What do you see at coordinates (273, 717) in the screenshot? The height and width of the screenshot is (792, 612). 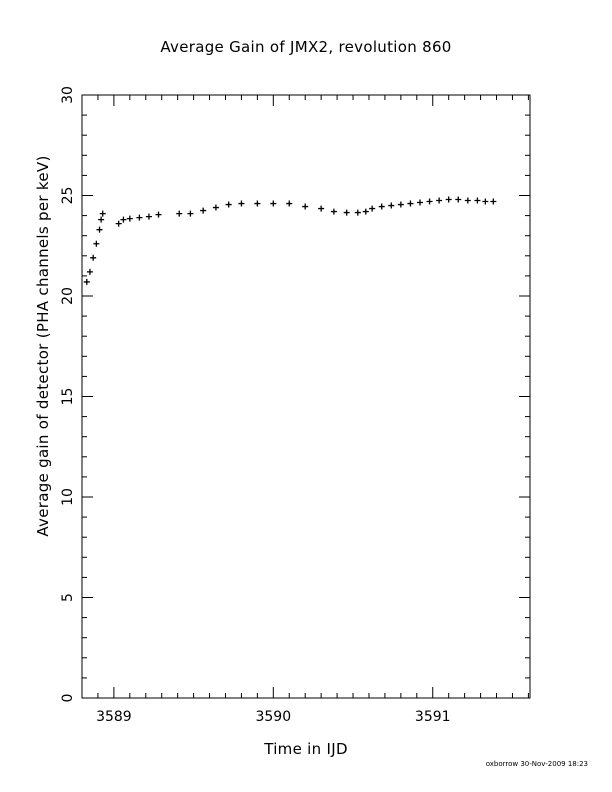 I see `x-tick-label: 3590` at bounding box center [273, 717].